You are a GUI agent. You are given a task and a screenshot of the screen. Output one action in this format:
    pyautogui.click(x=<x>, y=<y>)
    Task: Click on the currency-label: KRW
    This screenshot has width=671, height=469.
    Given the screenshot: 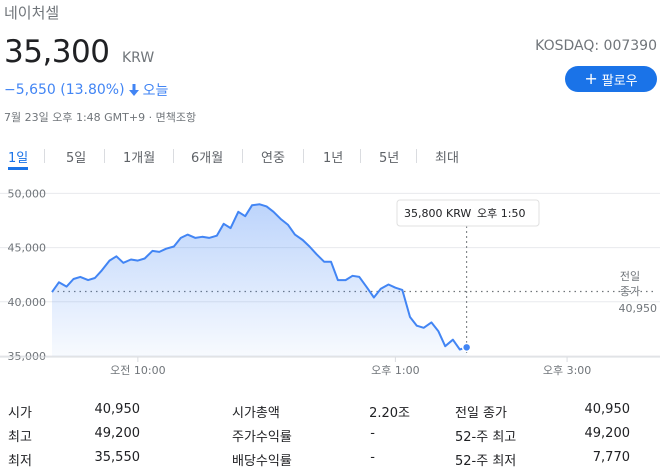 What is the action you would take?
    pyautogui.click(x=138, y=58)
    